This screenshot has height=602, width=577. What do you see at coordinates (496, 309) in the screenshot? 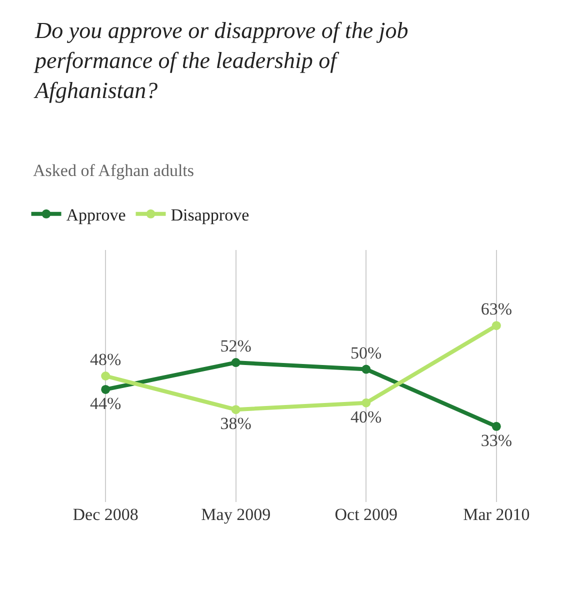
I see `data-label: 63%` at bounding box center [496, 309].